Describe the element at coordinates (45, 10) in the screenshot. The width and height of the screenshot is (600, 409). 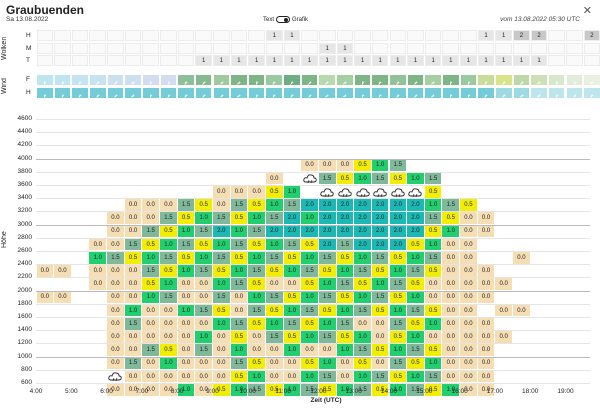
I see `page-title: Graubuenden` at that location.